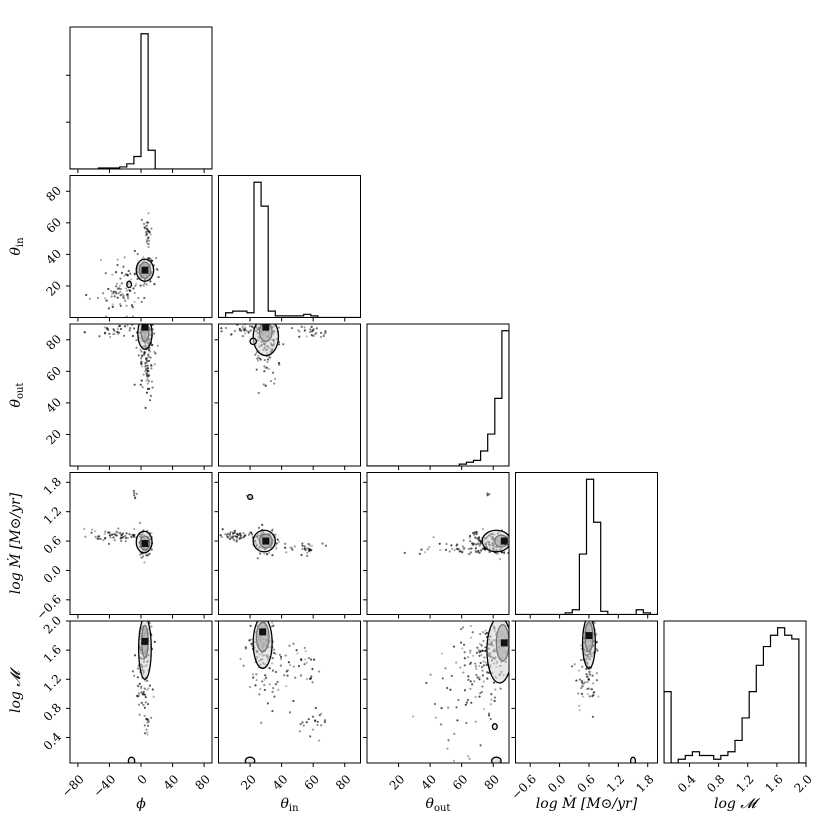  Describe the element at coordinates (438, 805) in the screenshot. I see `x-axis-label-theta_out: θout` at that location.